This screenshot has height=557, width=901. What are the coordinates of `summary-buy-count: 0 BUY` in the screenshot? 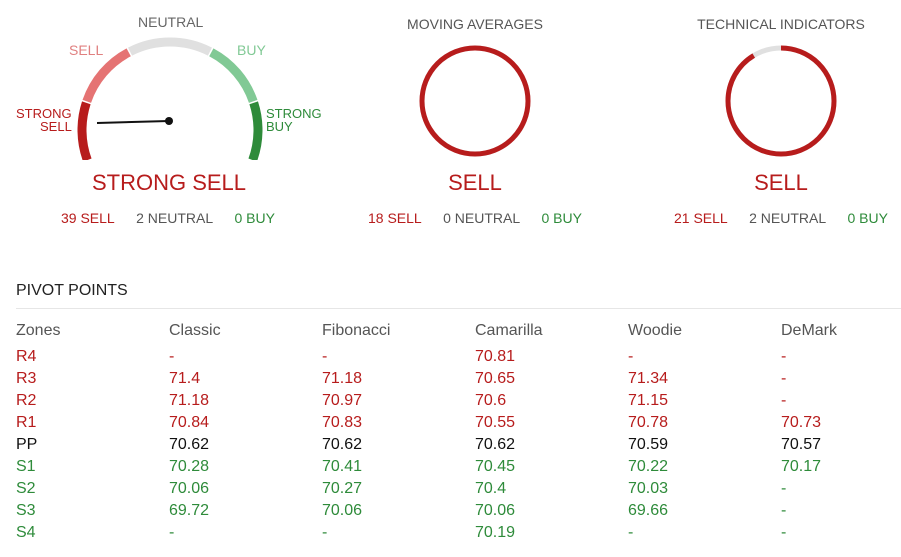 It's located at (254, 218).